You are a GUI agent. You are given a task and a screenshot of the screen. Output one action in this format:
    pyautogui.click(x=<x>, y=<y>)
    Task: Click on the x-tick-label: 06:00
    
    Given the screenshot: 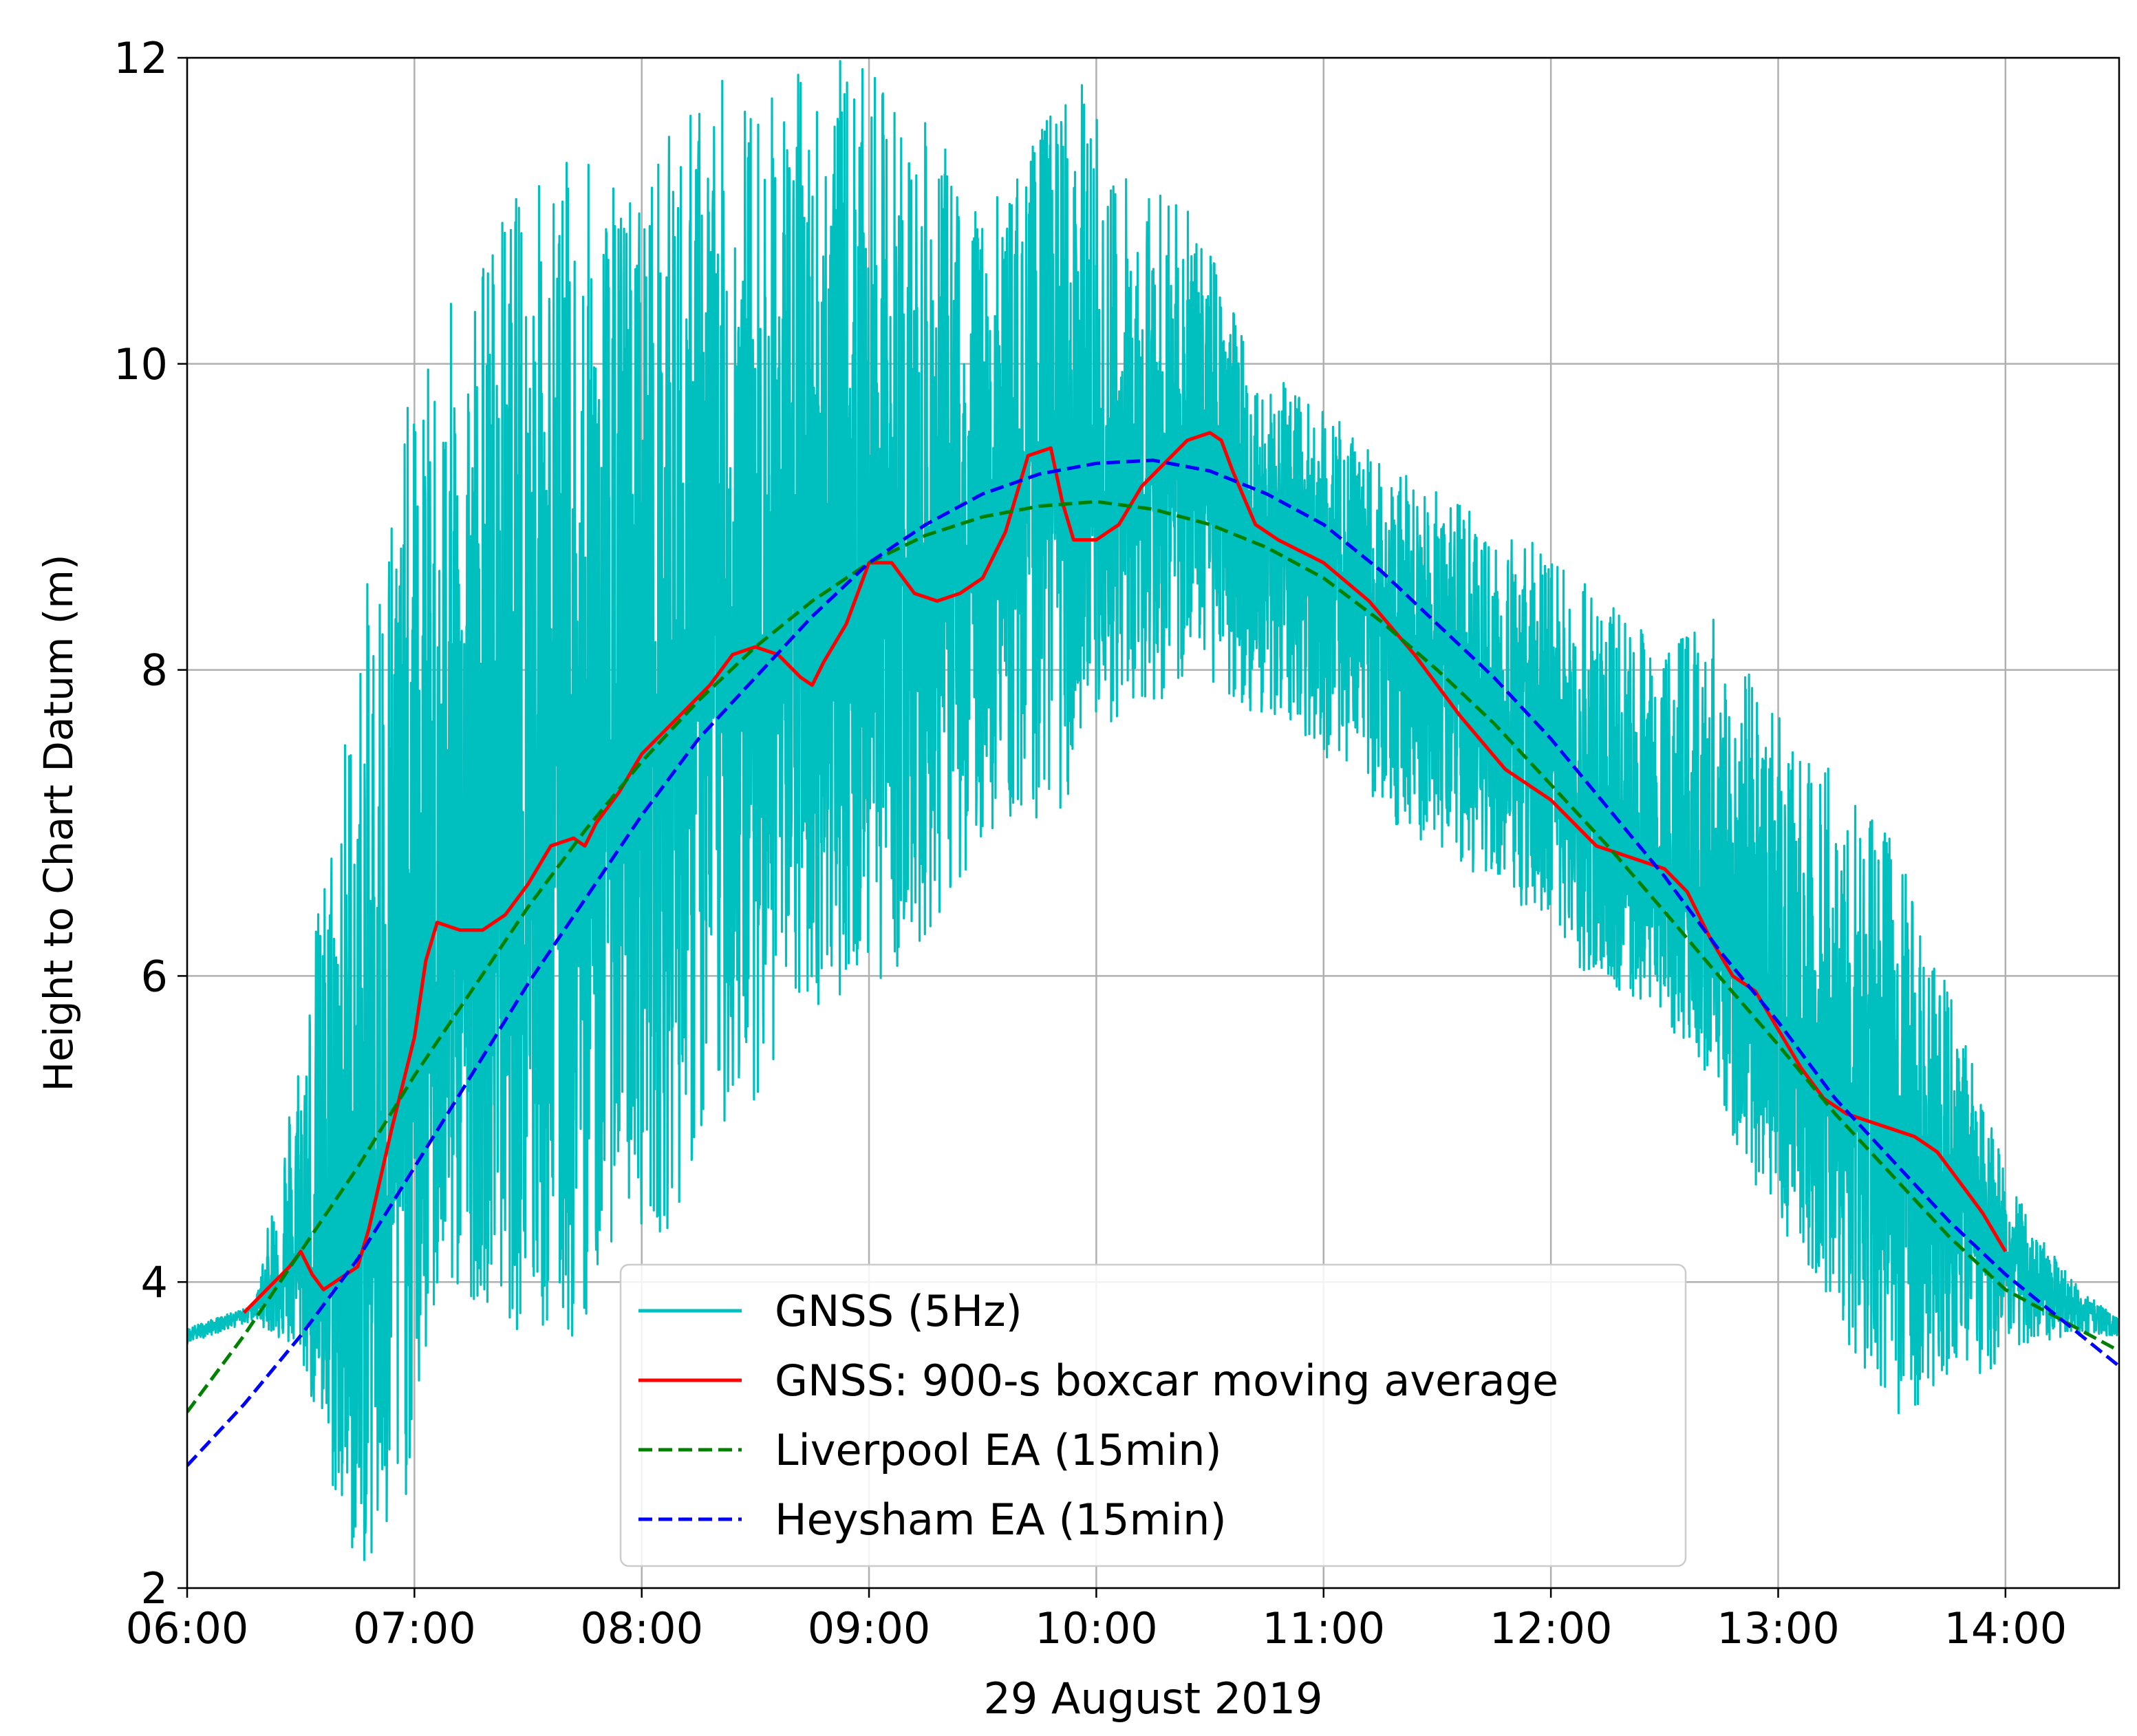 What is the action you would take?
    pyautogui.click(x=187, y=1628)
    